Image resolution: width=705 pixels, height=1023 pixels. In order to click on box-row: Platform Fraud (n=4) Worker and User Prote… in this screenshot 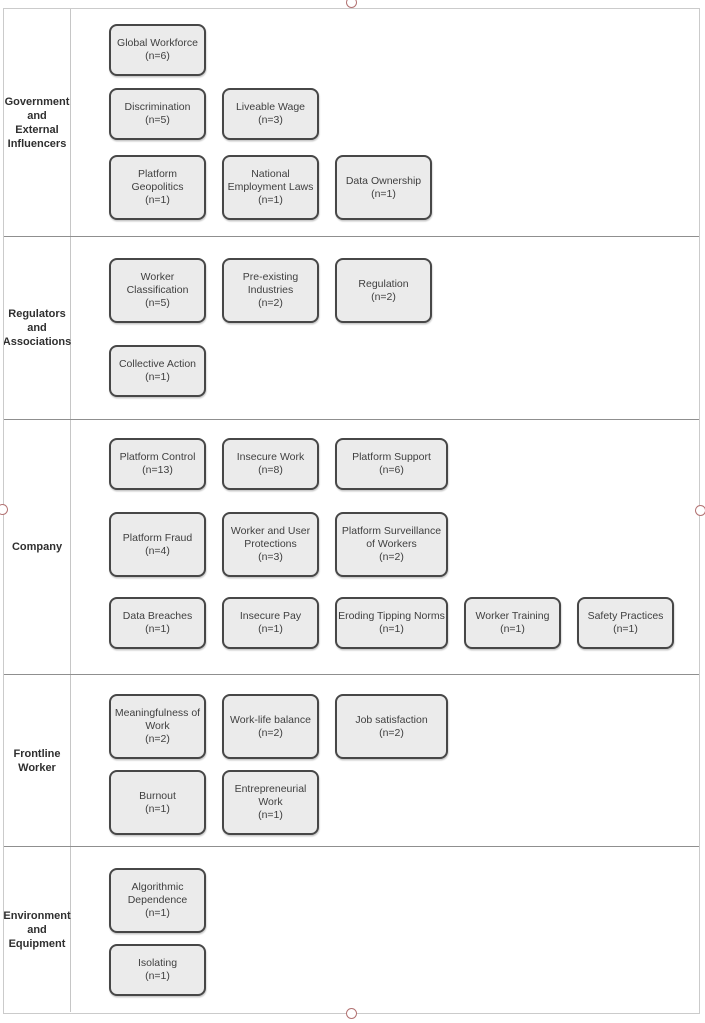, I will do `click(404, 544)`.